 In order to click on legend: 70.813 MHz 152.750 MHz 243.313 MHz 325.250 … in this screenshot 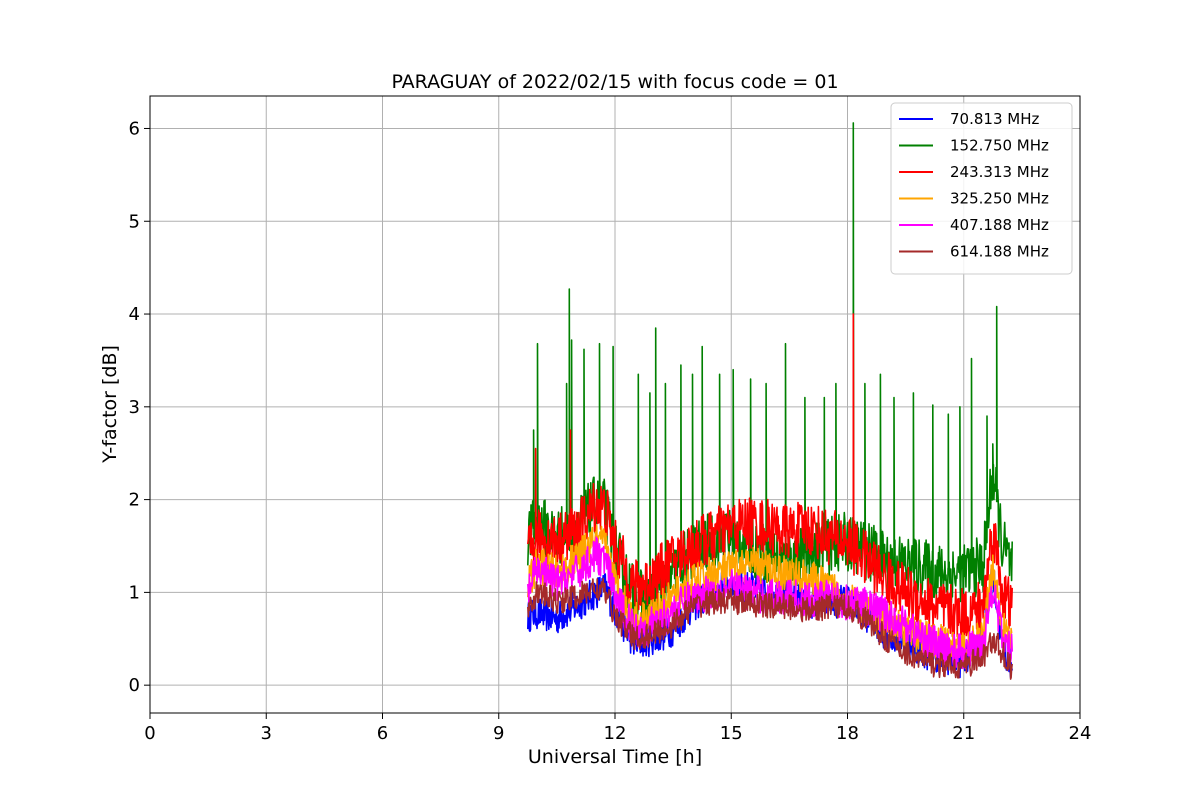, I will do `click(981, 188)`.